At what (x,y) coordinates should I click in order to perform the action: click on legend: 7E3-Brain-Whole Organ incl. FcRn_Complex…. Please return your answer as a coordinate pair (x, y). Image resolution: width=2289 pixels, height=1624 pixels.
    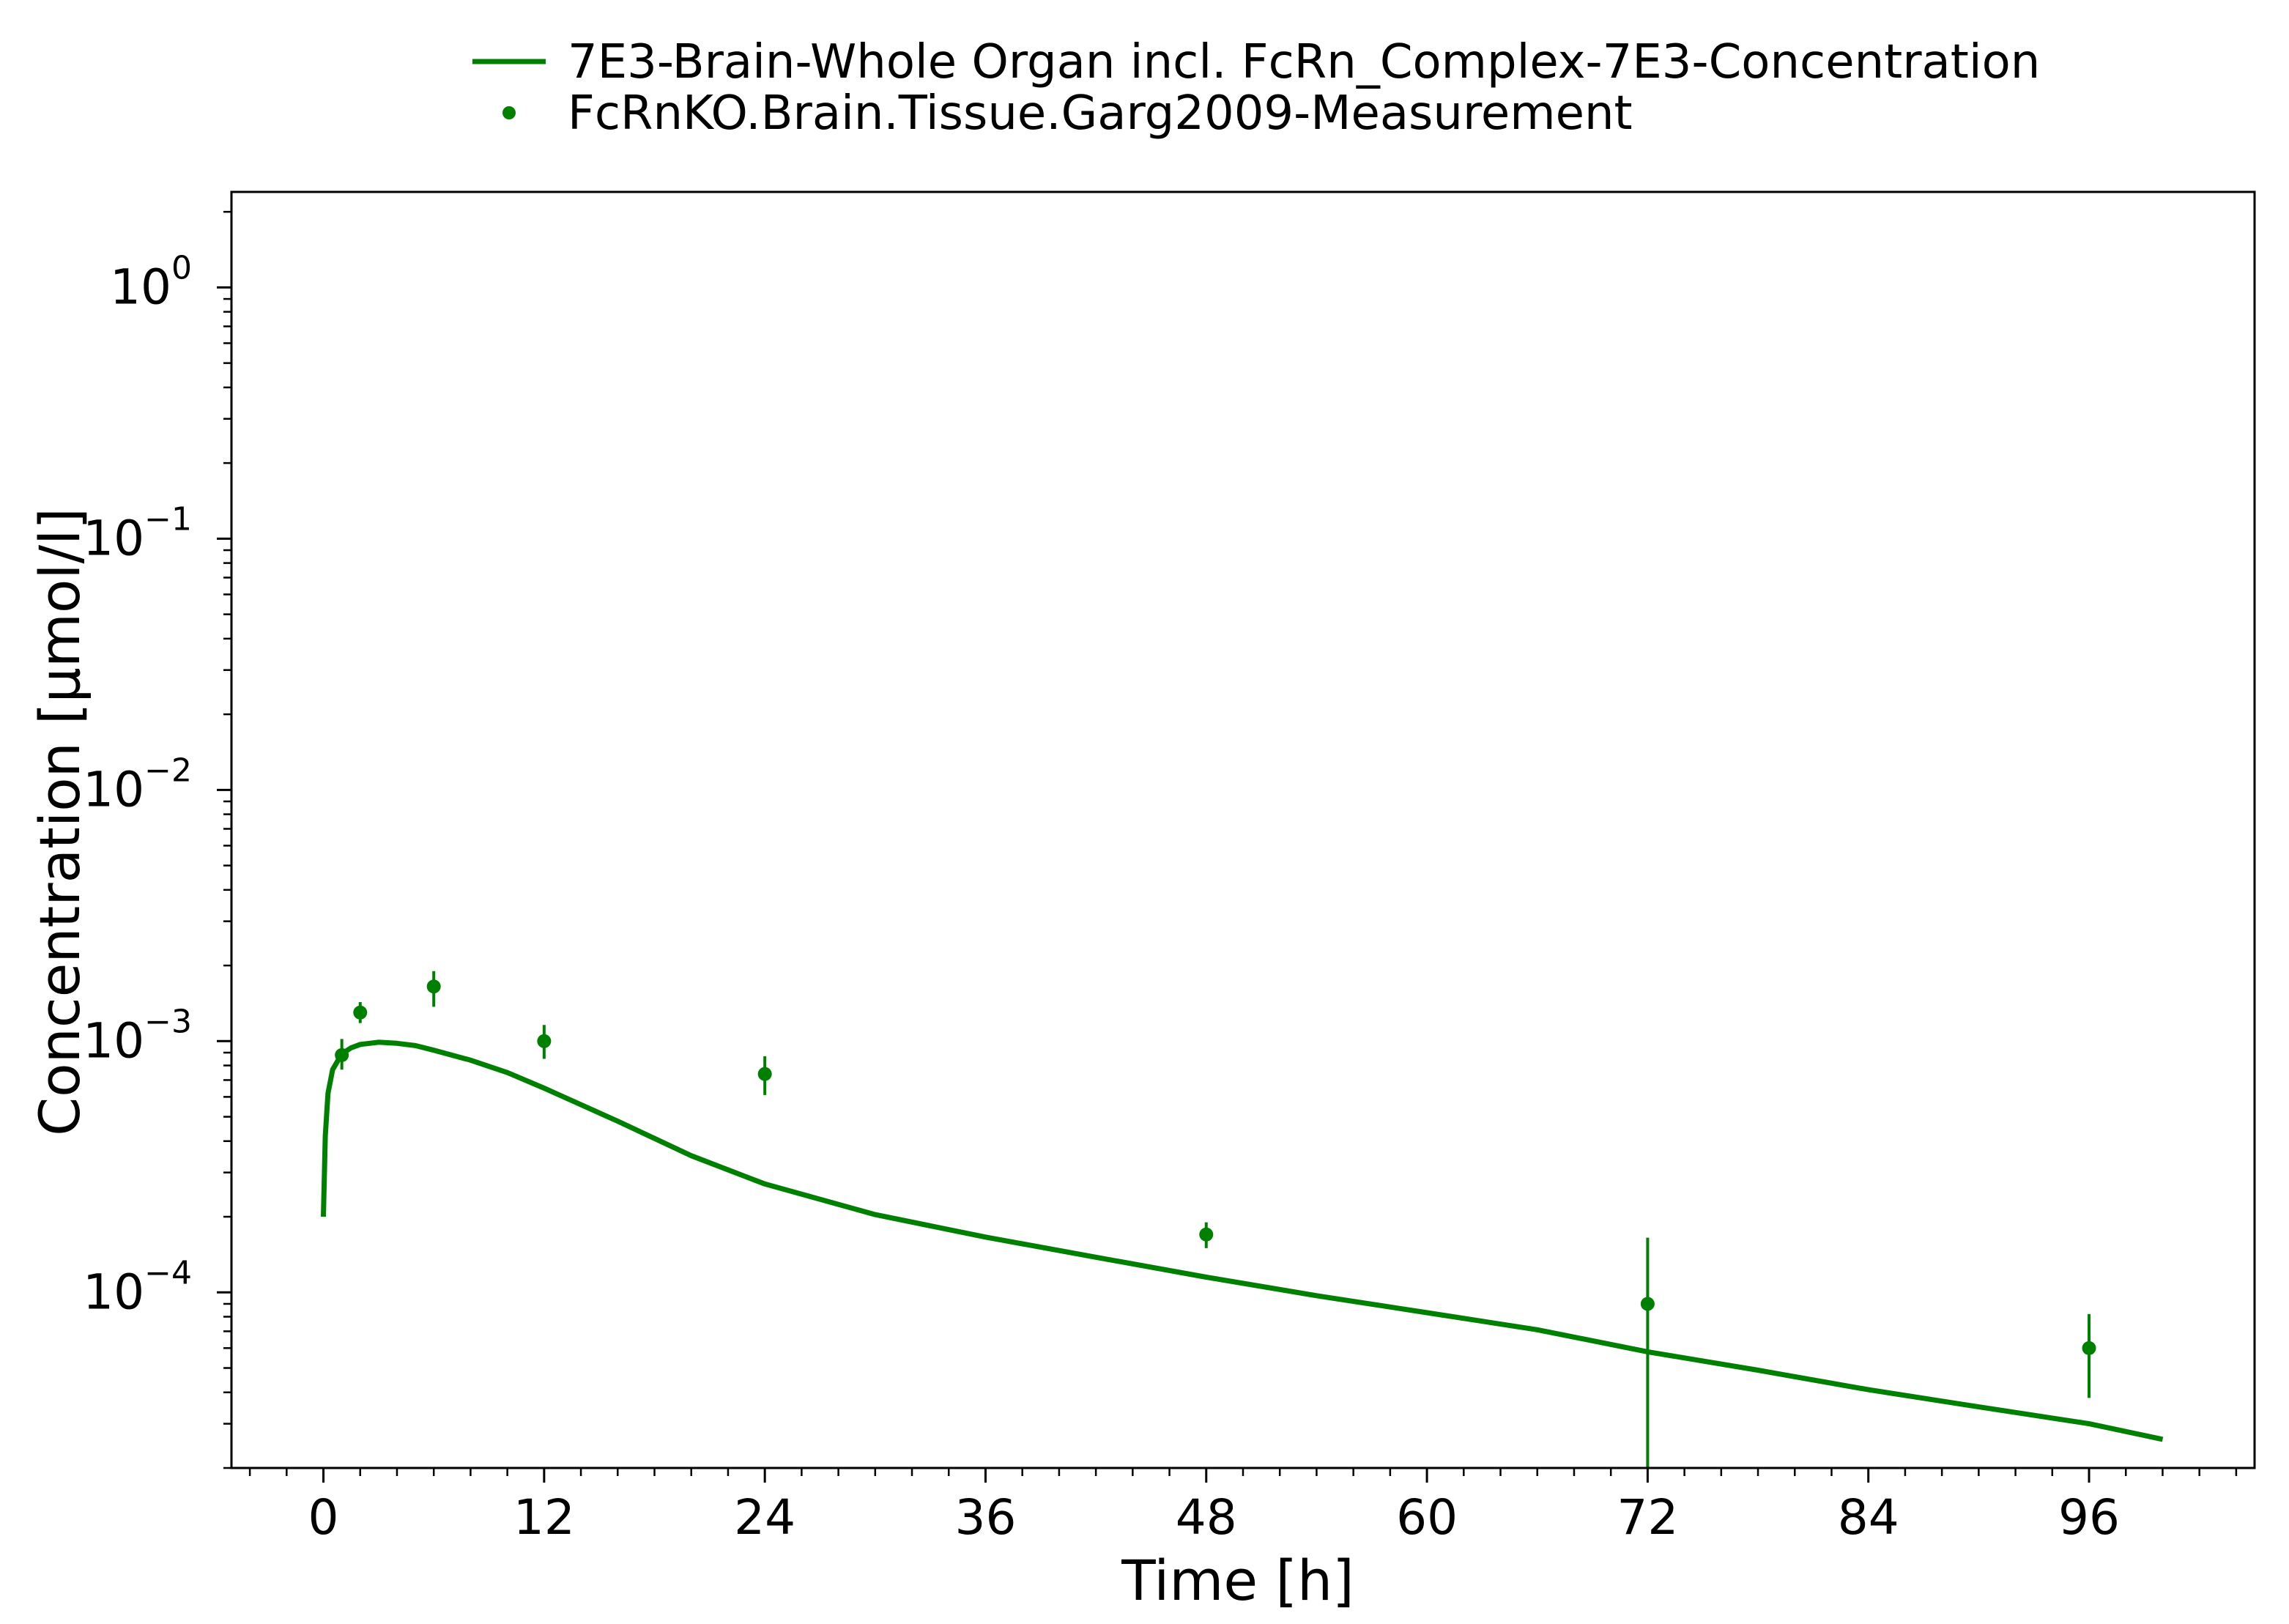
    Looking at the image, I should click on (1256, 88).